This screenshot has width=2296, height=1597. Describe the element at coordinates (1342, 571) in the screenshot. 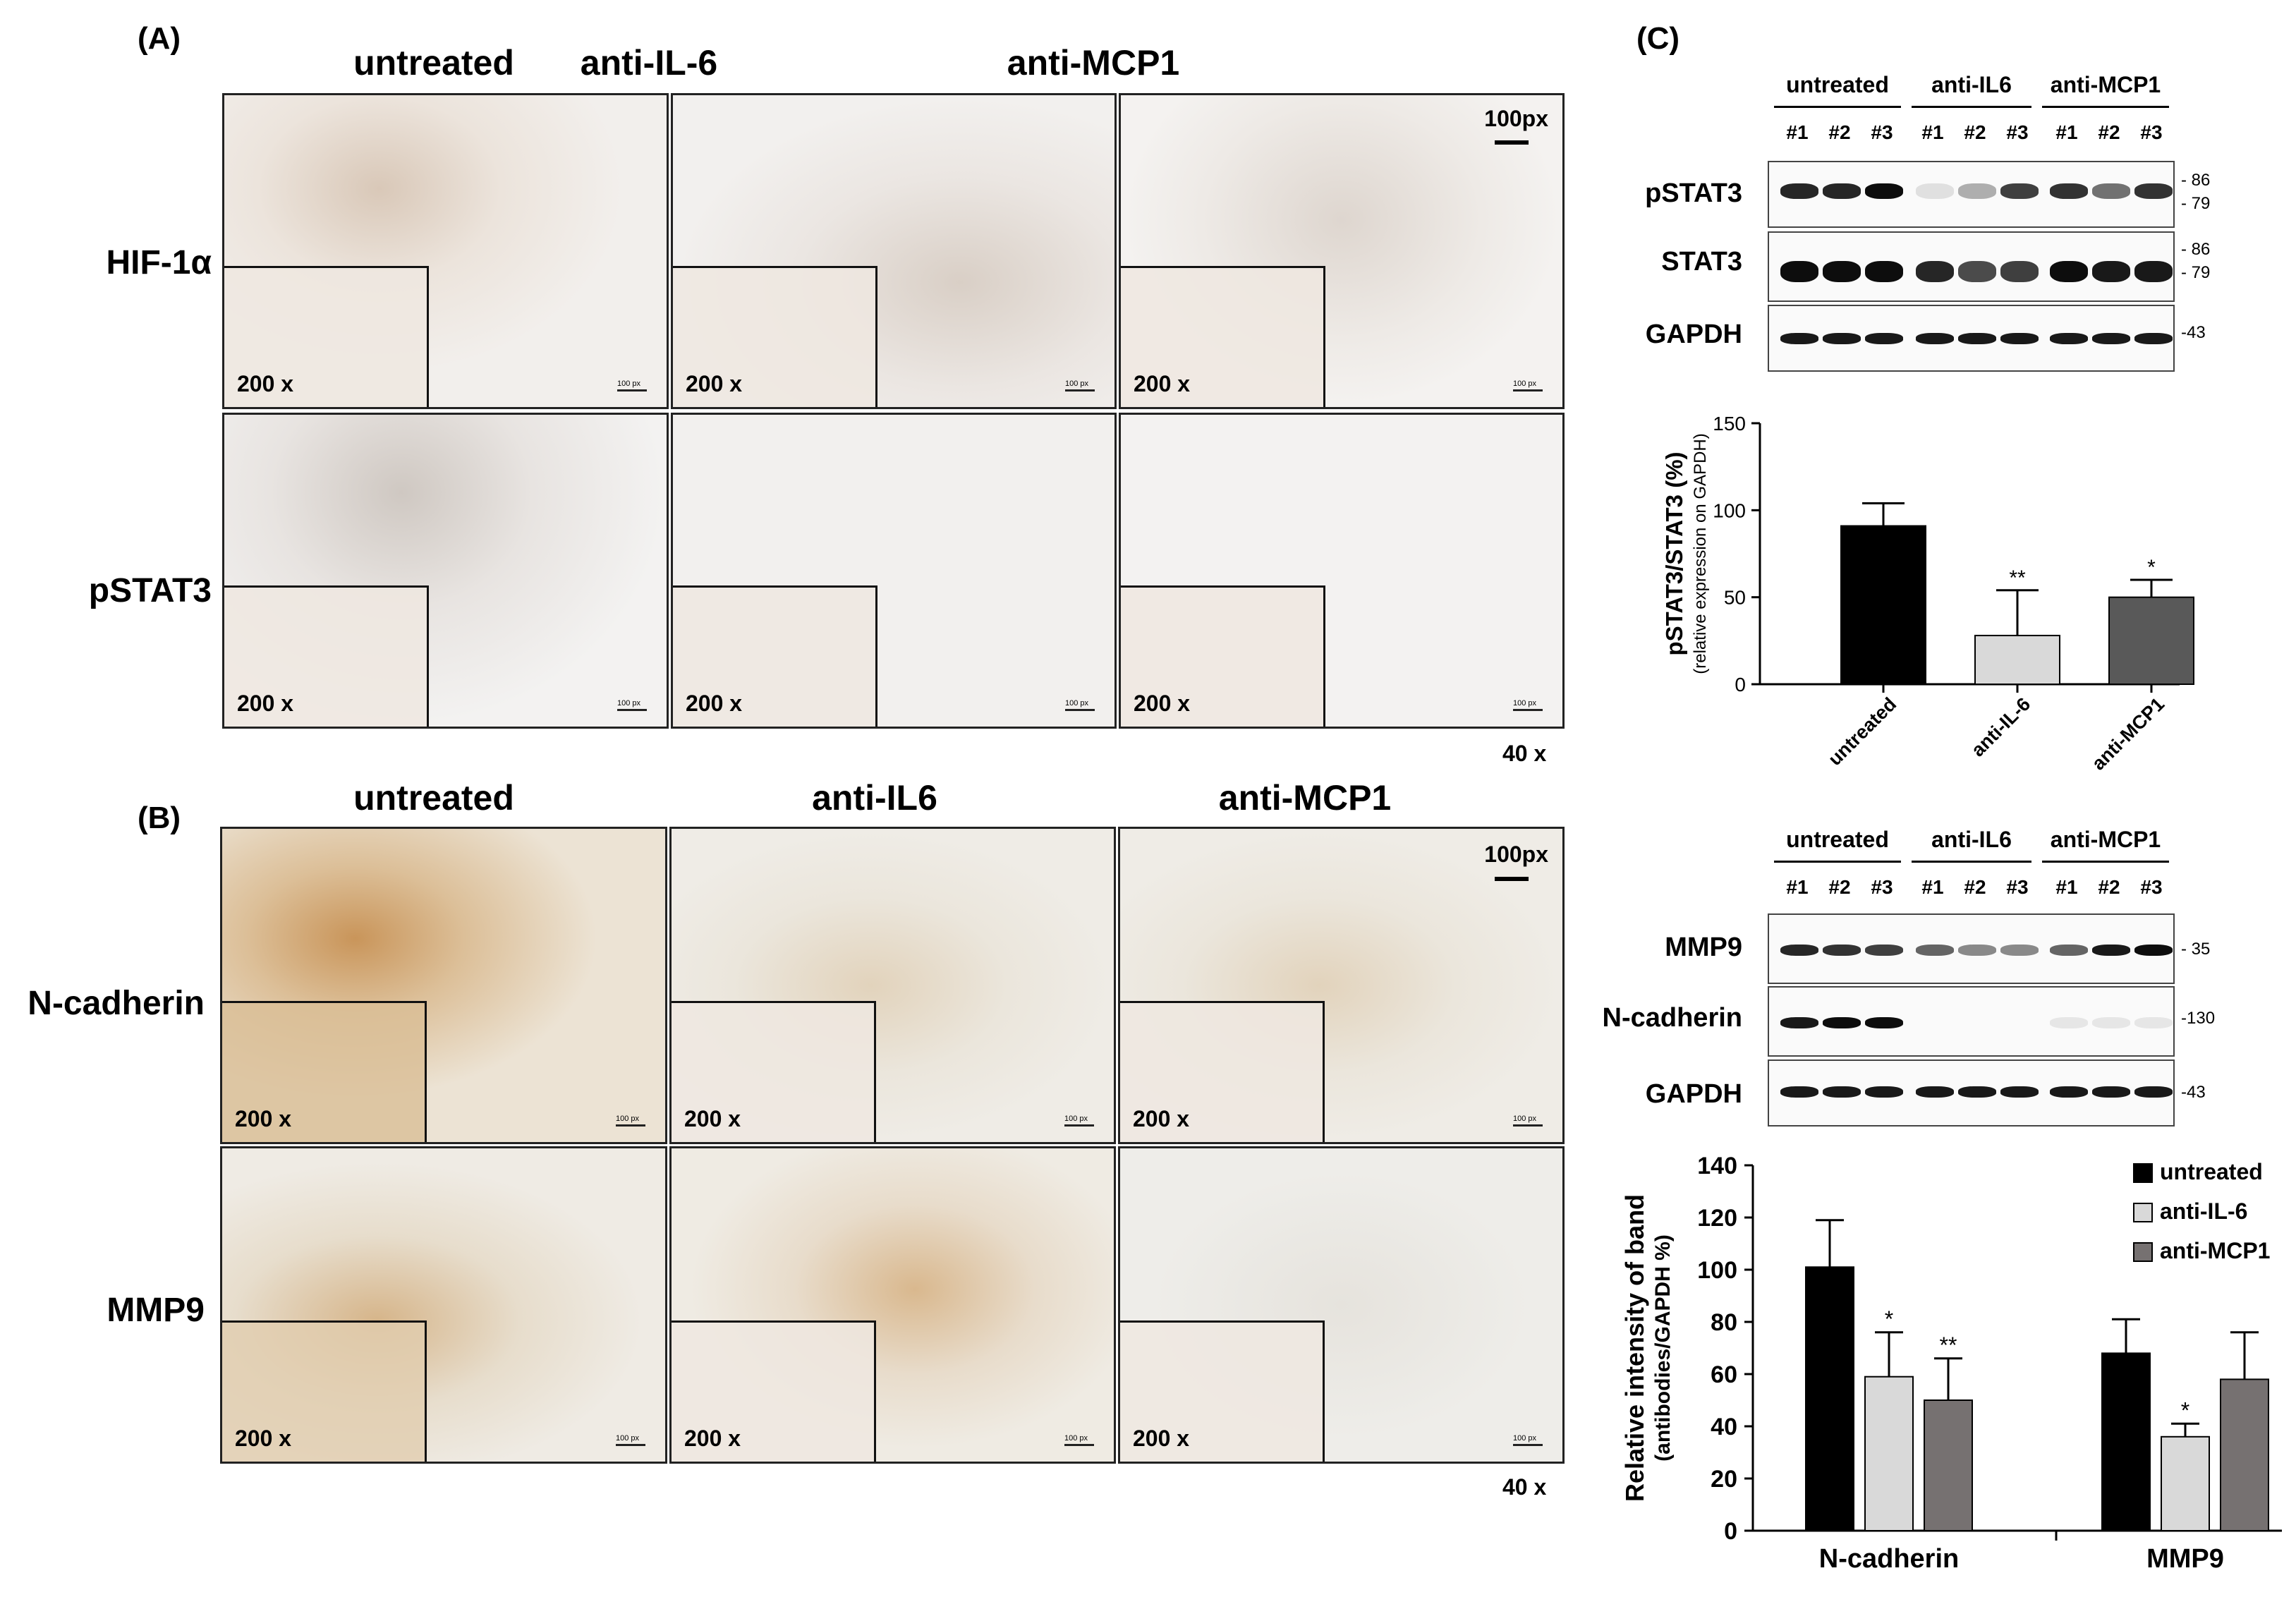

I see `micrograph-pstat3-anti-mcp1: 200 x 100 px` at that location.